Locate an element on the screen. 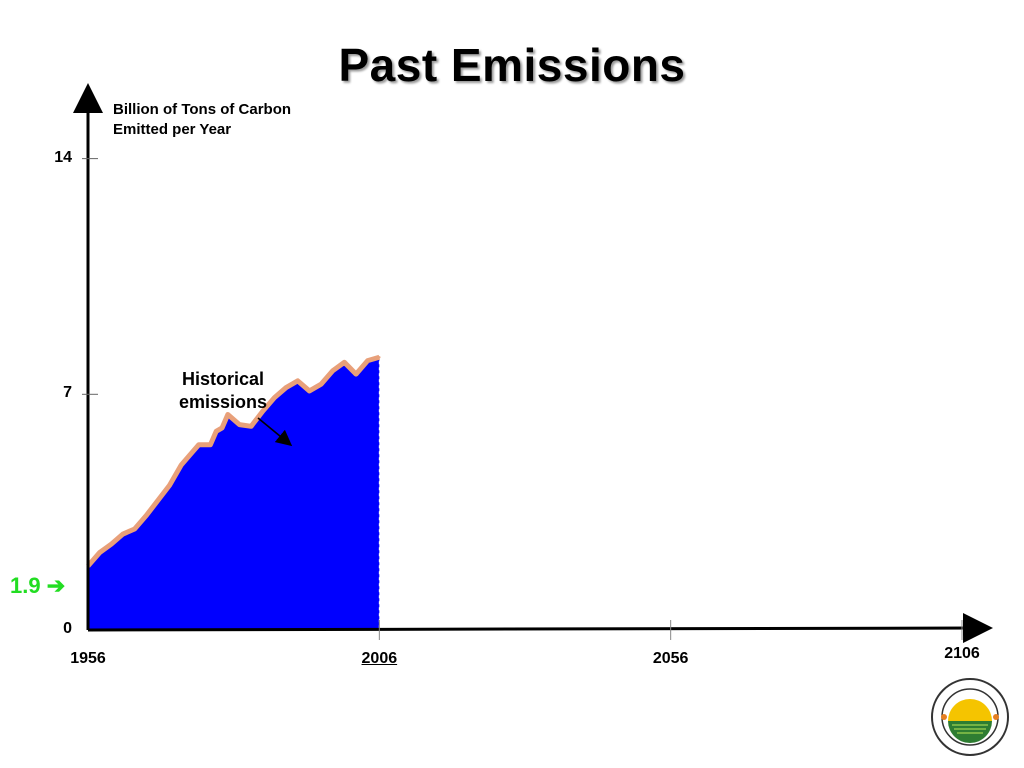 This screenshot has height=768, width=1024. historical-emissions-line is located at coordinates (233, 461).